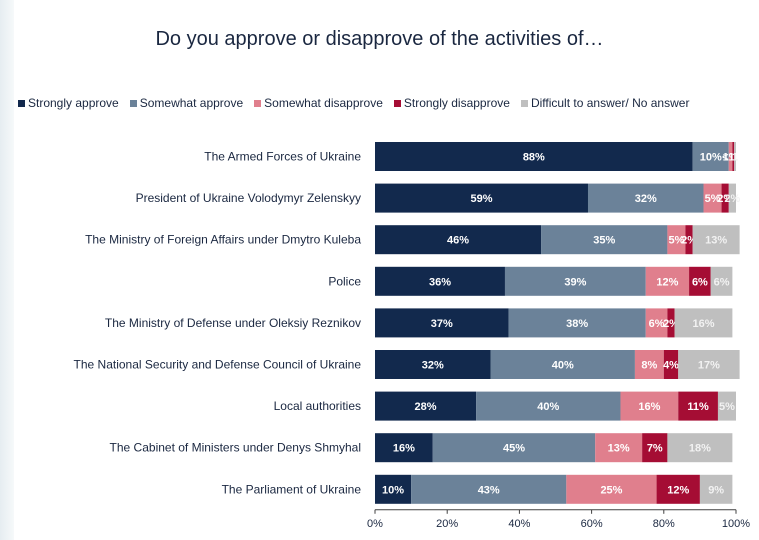 This screenshot has height=540, width=759. Describe the element at coordinates (426, 407) in the screenshot. I see `data-label: 28%` at that location.